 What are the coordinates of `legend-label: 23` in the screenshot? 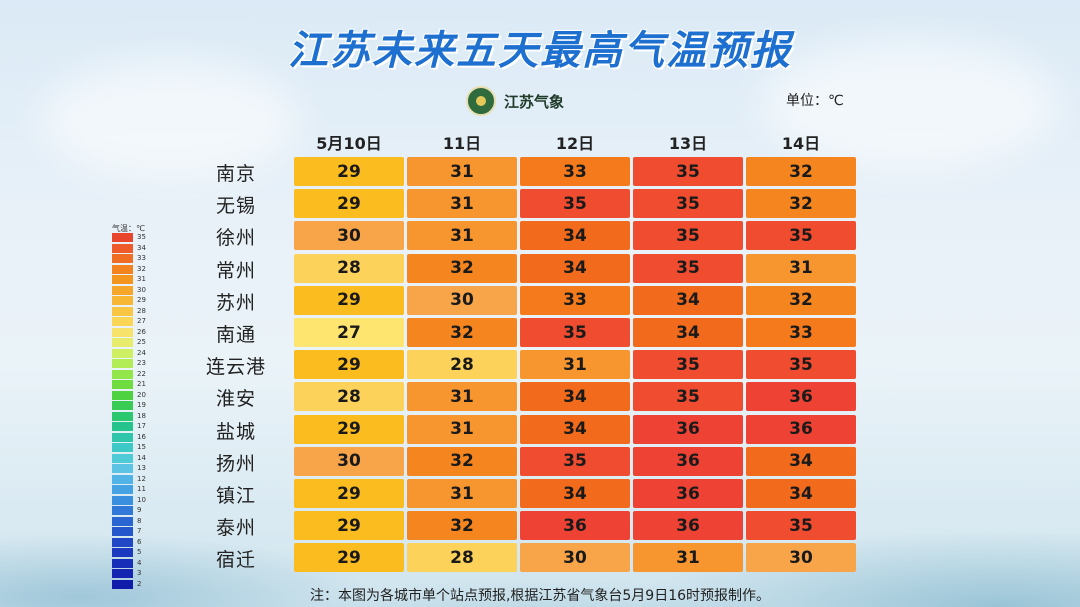 It's located at (141, 363).